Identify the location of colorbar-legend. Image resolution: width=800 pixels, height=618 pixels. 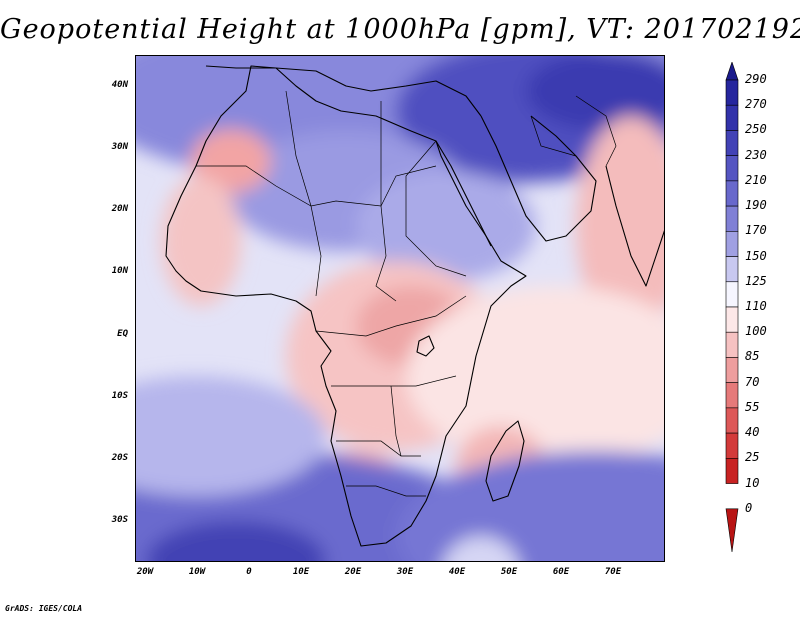
(732, 307).